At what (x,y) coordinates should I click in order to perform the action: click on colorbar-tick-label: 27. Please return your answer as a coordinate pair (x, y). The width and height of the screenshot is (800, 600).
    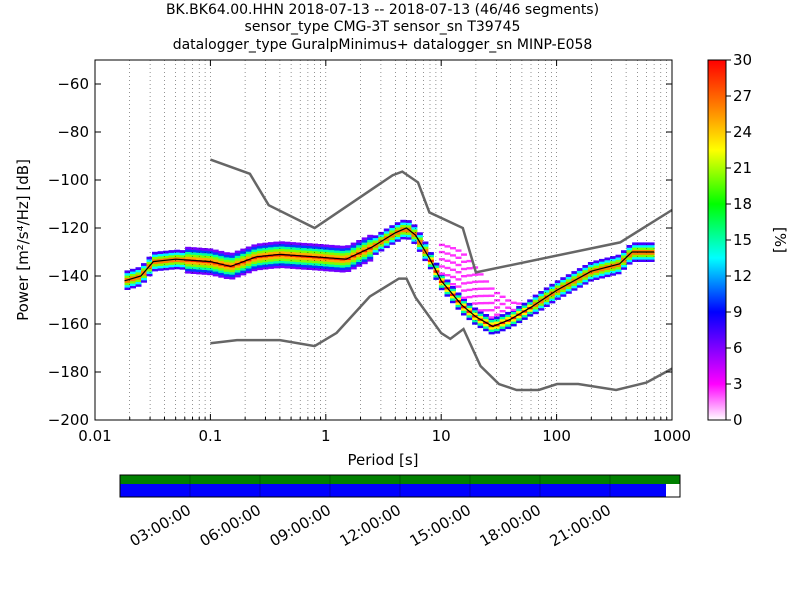
    Looking at the image, I should click on (742, 96).